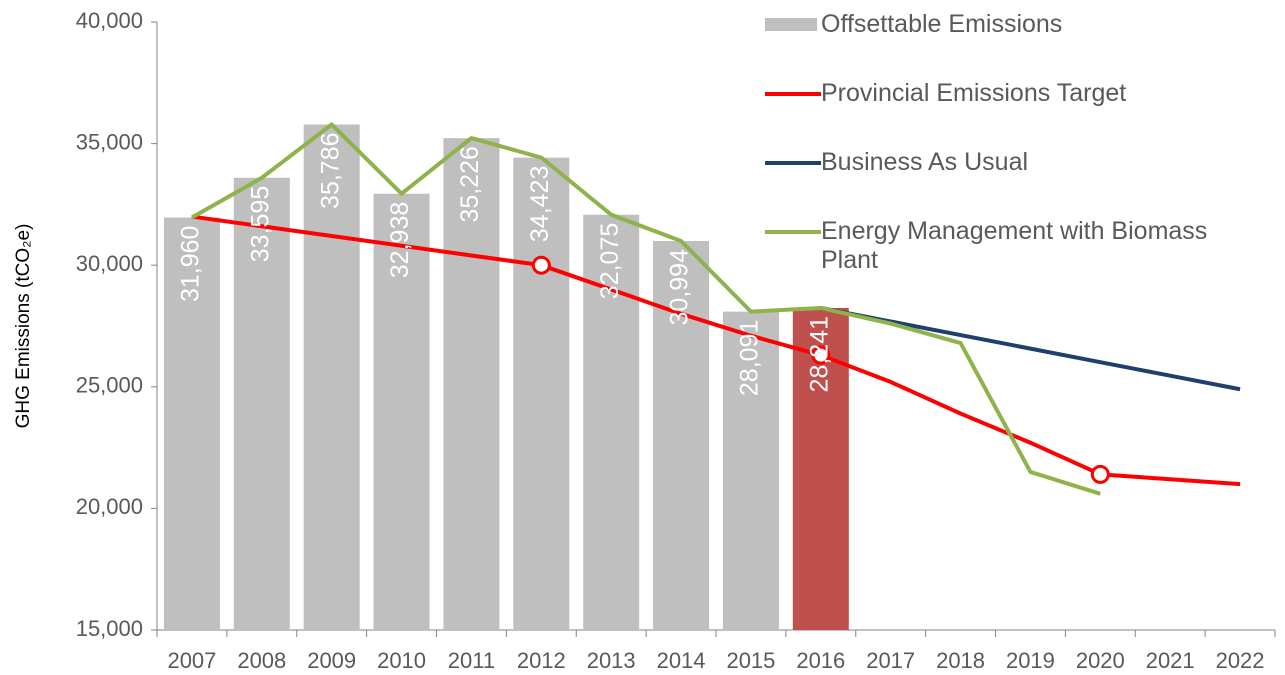 Image resolution: width=1285 pixels, height=675 pixels. What do you see at coordinates (960, 660) in the screenshot?
I see `x-tick-label: 2018` at bounding box center [960, 660].